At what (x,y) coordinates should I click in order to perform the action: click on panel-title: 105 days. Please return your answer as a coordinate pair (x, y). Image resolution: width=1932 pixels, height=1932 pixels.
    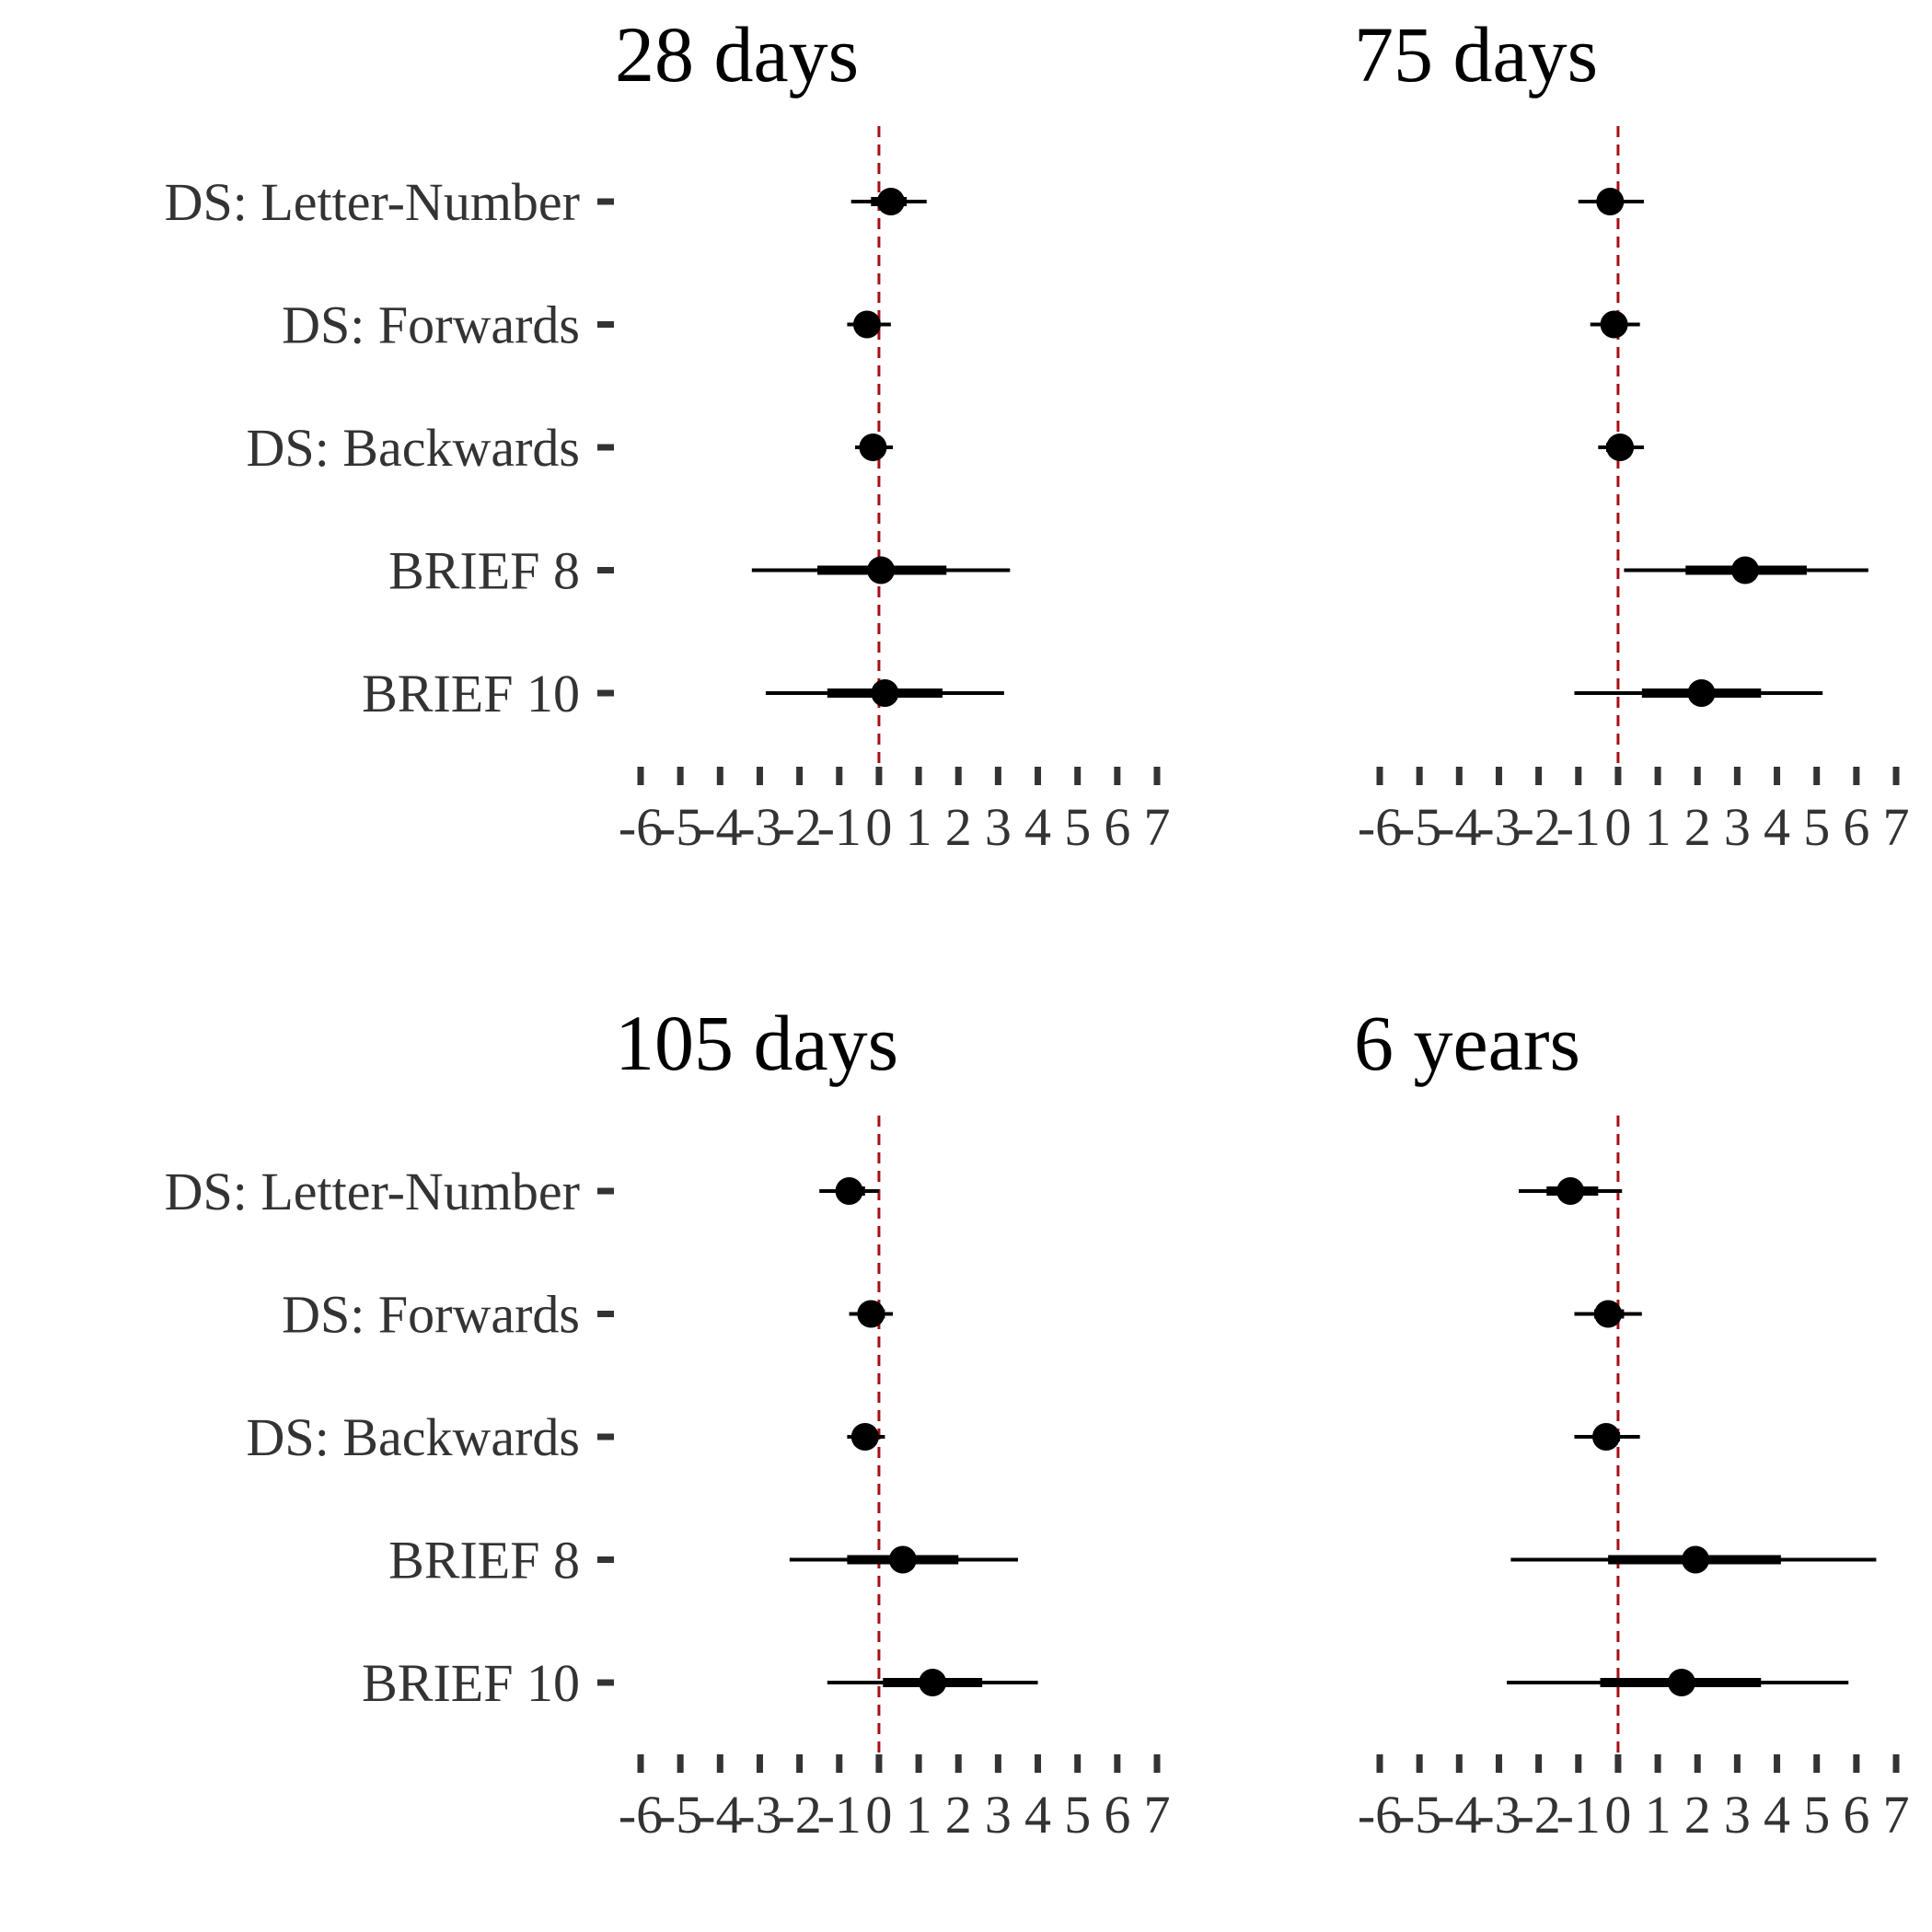
    Looking at the image, I should click on (757, 1043).